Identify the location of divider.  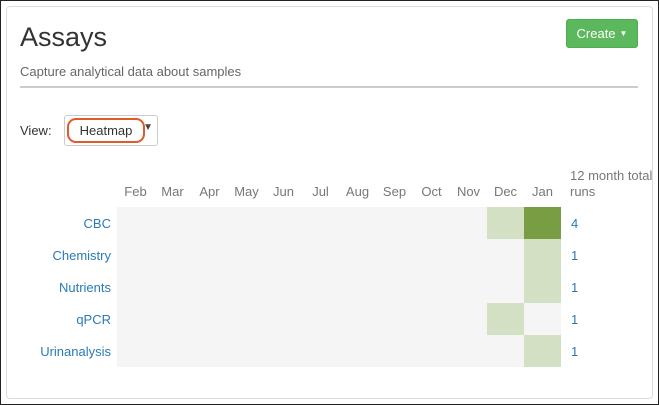
(329, 87).